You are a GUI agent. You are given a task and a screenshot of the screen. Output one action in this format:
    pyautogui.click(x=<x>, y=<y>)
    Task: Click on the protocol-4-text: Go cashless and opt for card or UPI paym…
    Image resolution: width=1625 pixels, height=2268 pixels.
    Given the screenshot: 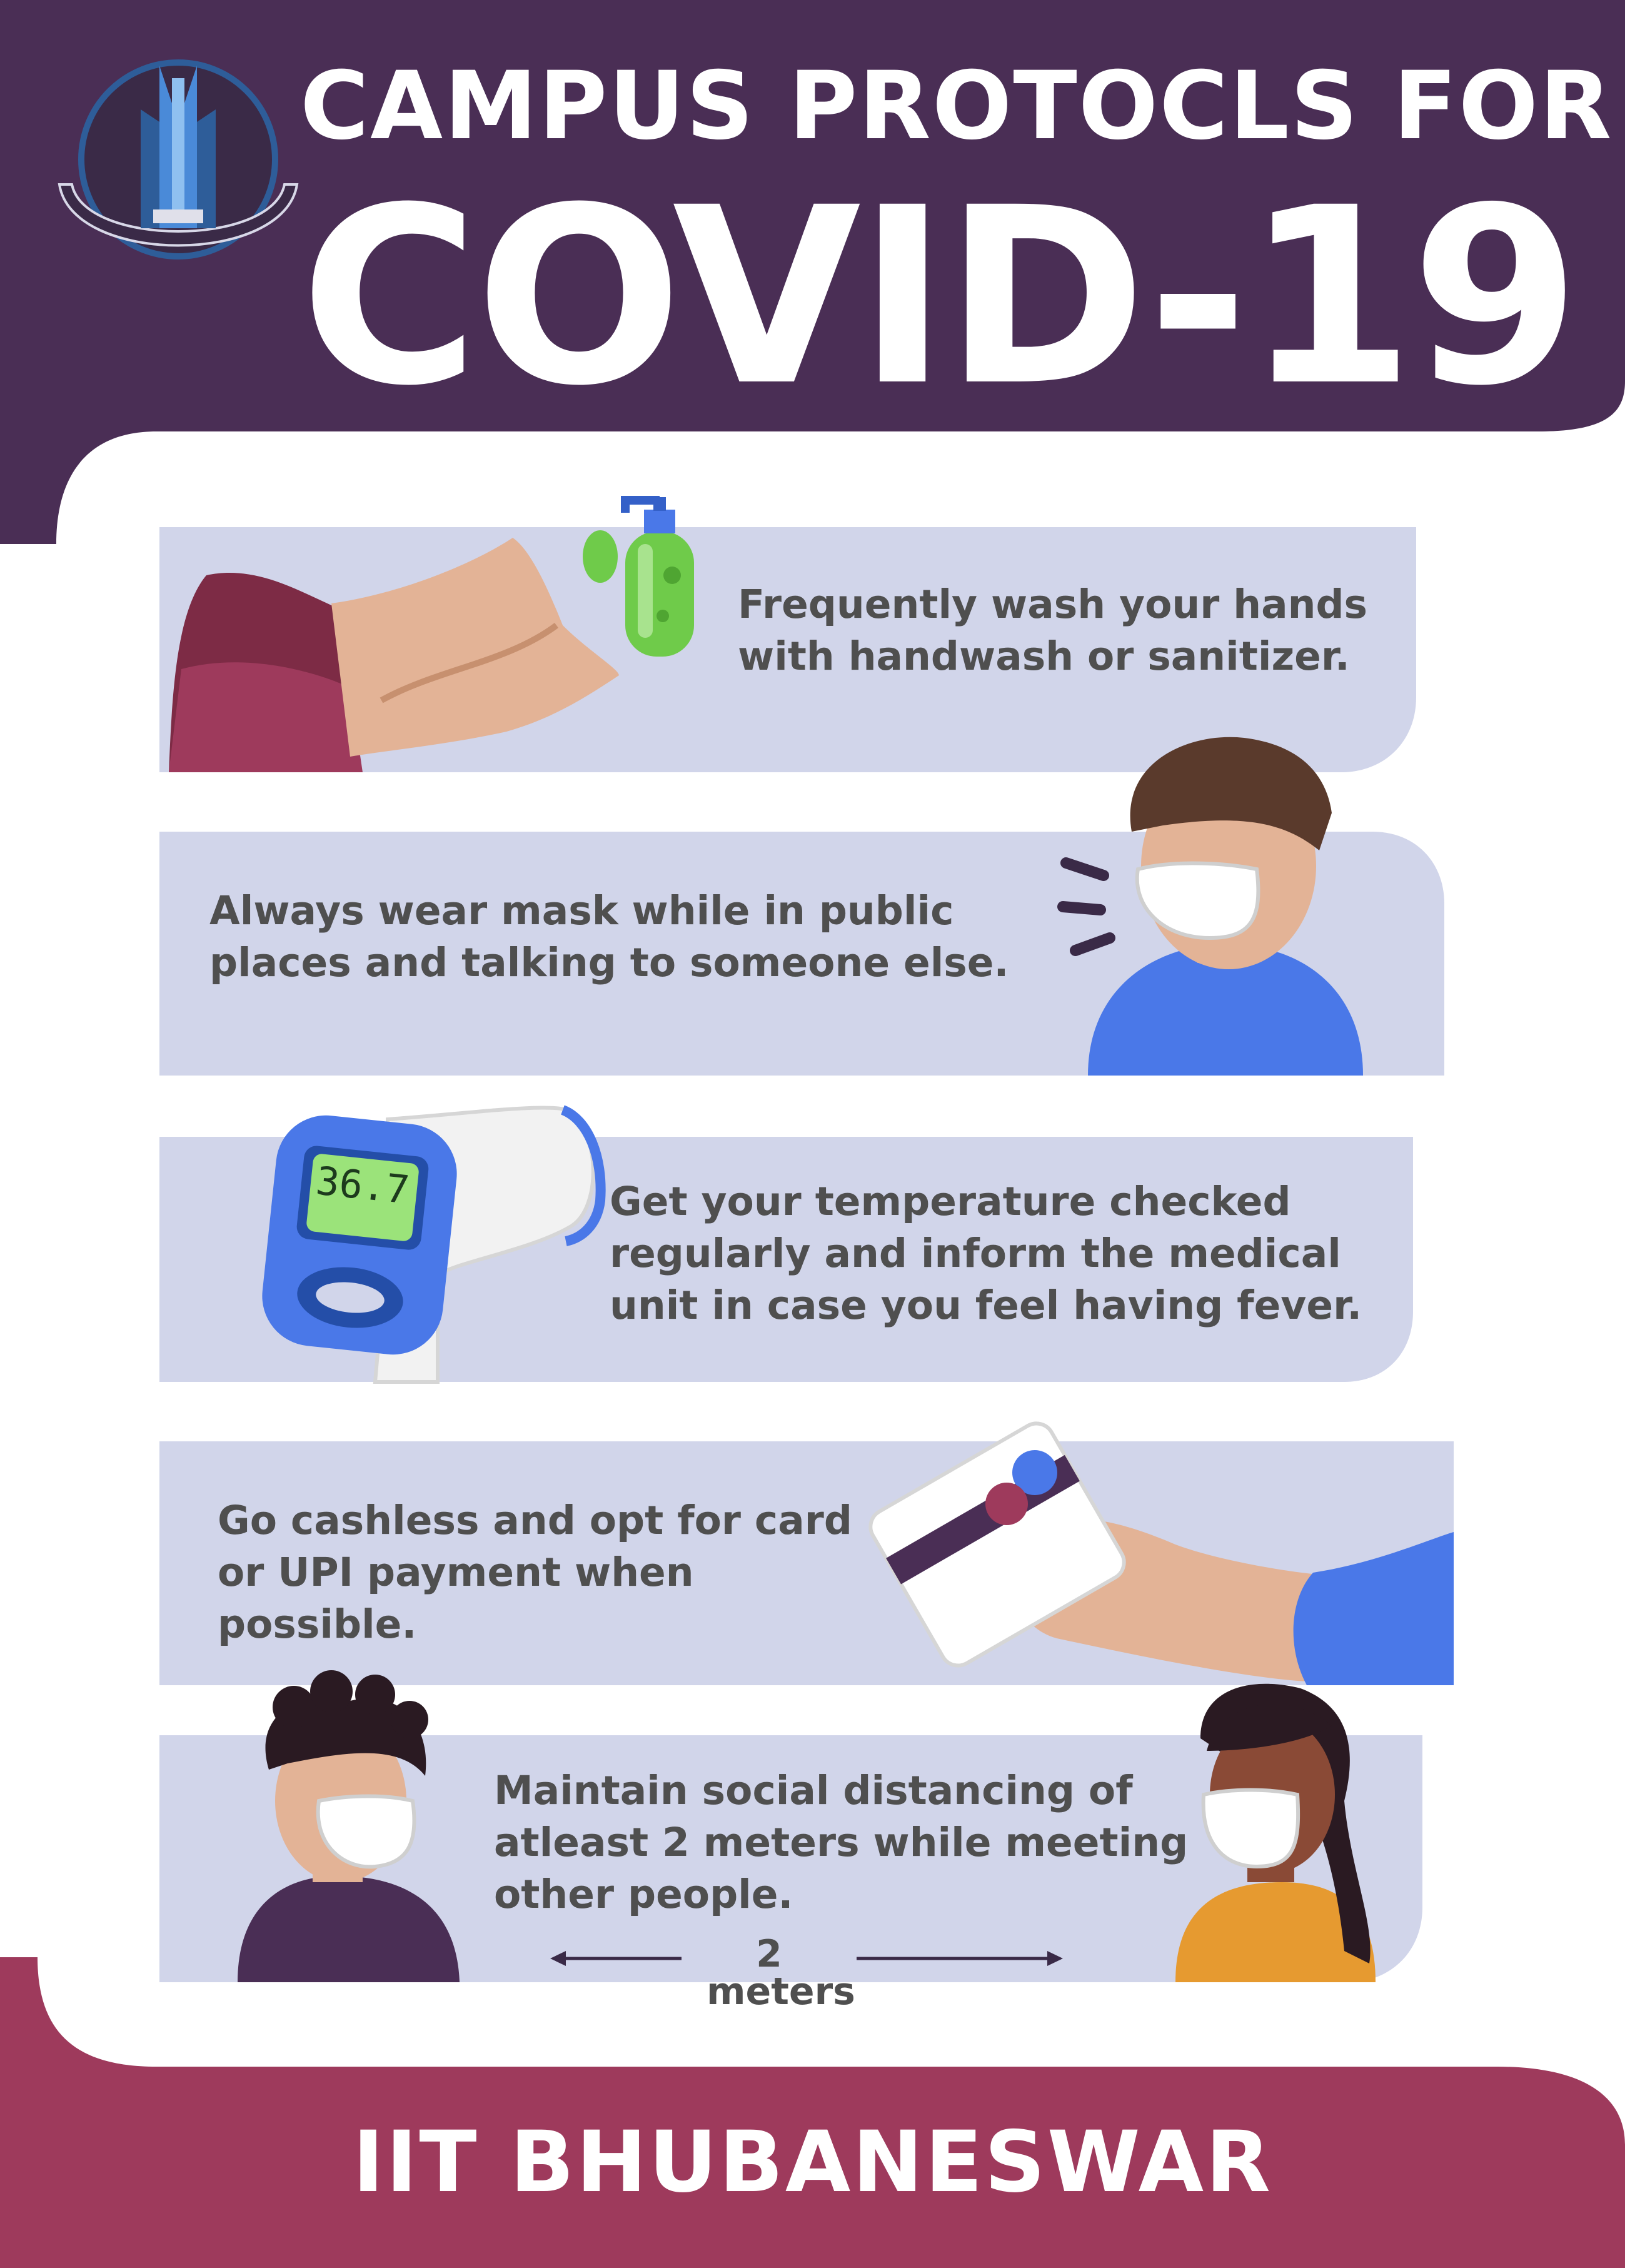 What is the action you would take?
    pyautogui.click(x=535, y=1572)
    